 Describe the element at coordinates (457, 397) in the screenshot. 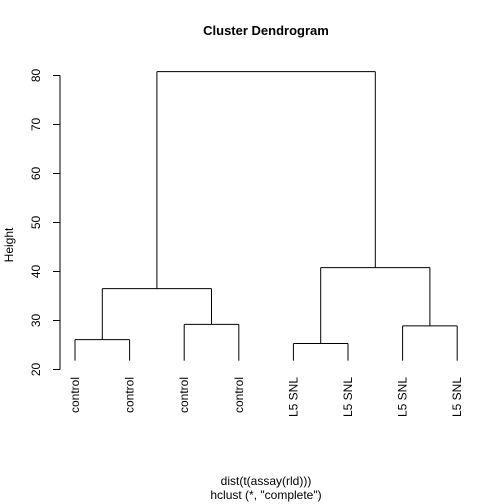

I see `leaf-label-7: L5 SNL` at that location.